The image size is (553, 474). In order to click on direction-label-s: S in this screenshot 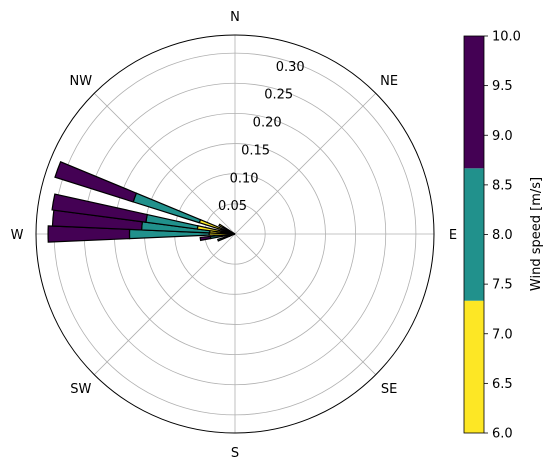, I will do `click(235, 453)`.